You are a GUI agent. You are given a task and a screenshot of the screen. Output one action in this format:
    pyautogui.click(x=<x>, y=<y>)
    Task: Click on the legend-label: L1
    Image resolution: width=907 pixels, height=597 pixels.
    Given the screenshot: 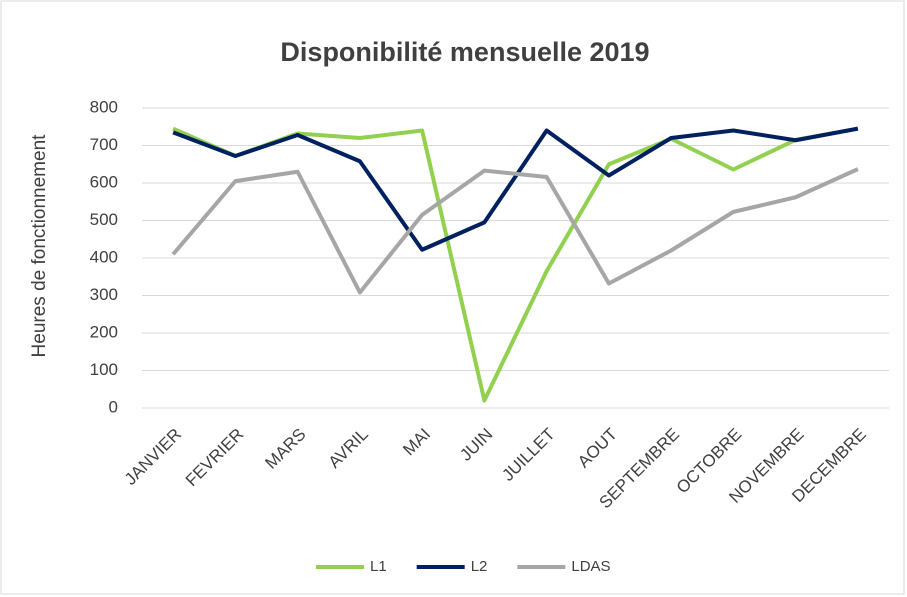 What is the action you would take?
    pyautogui.click(x=378, y=566)
    